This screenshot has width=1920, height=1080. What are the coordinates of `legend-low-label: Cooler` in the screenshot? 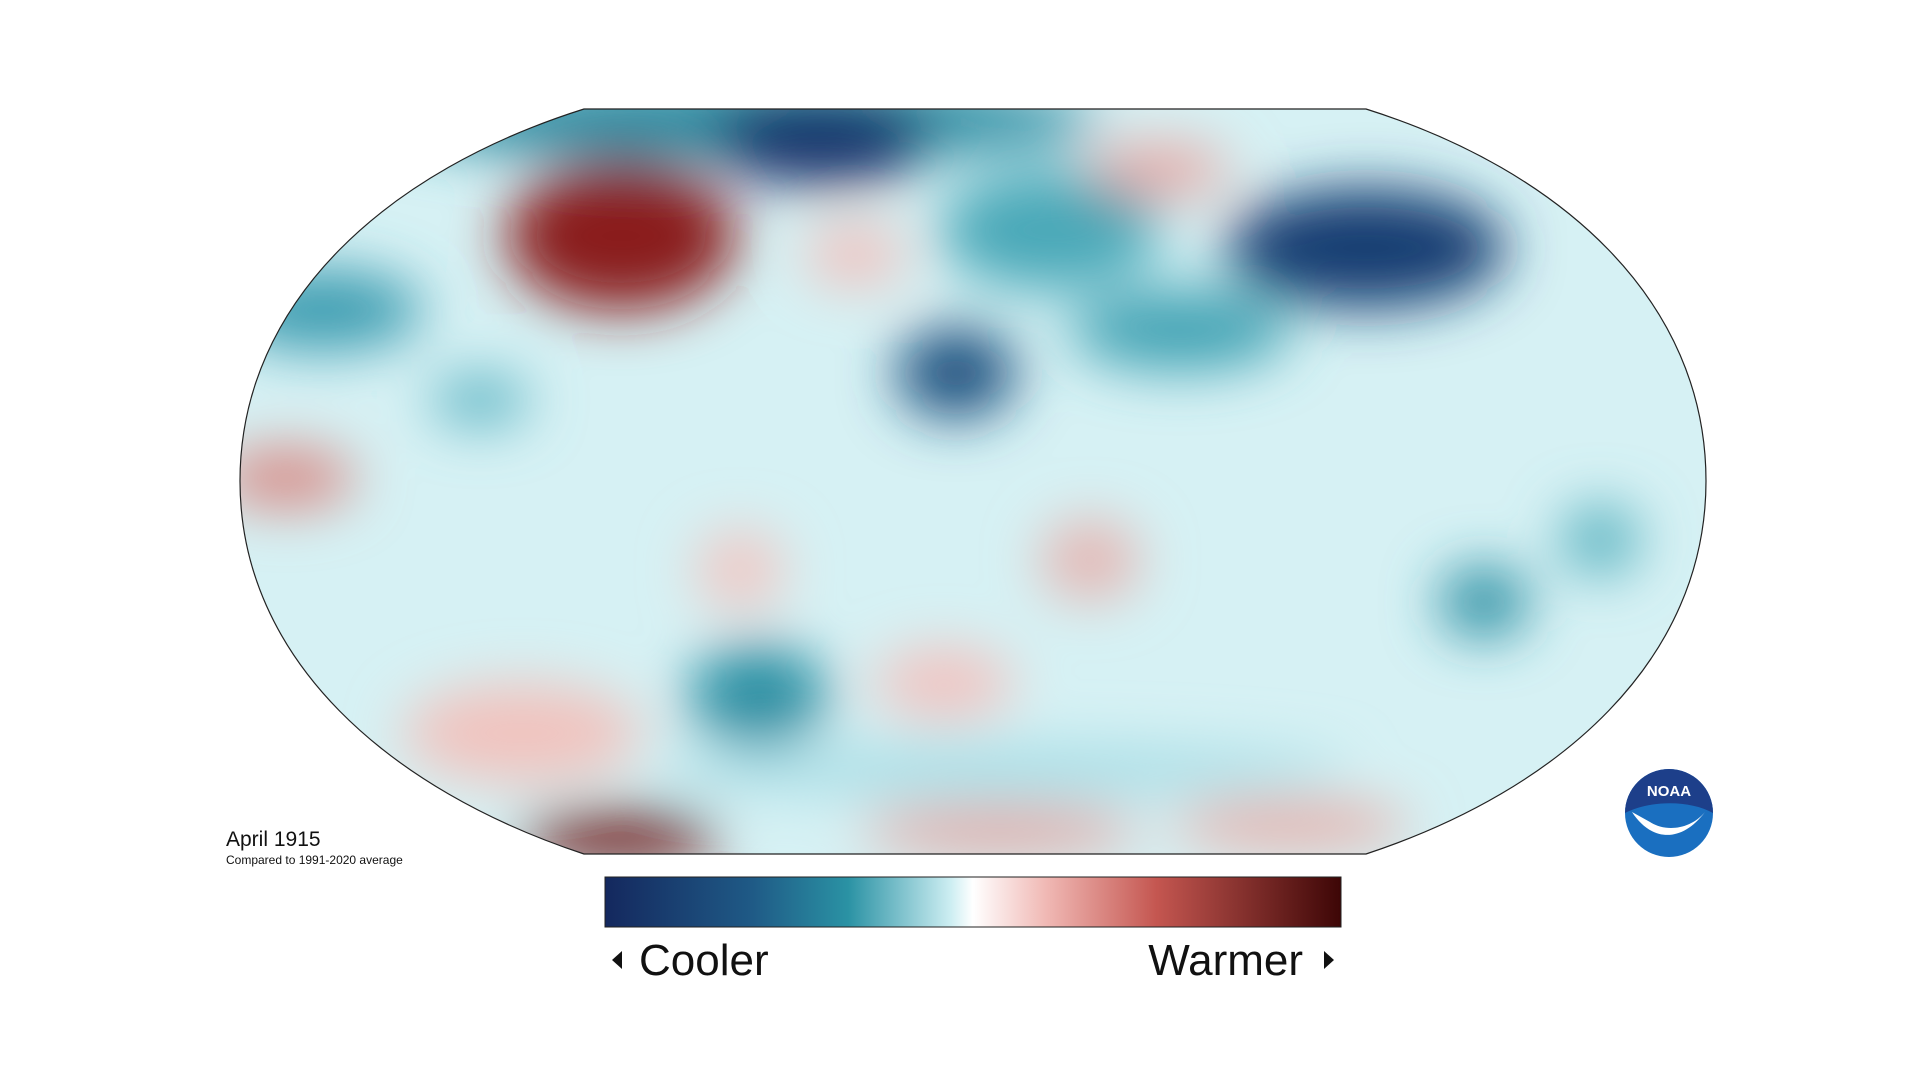 It's located at (704, 960).